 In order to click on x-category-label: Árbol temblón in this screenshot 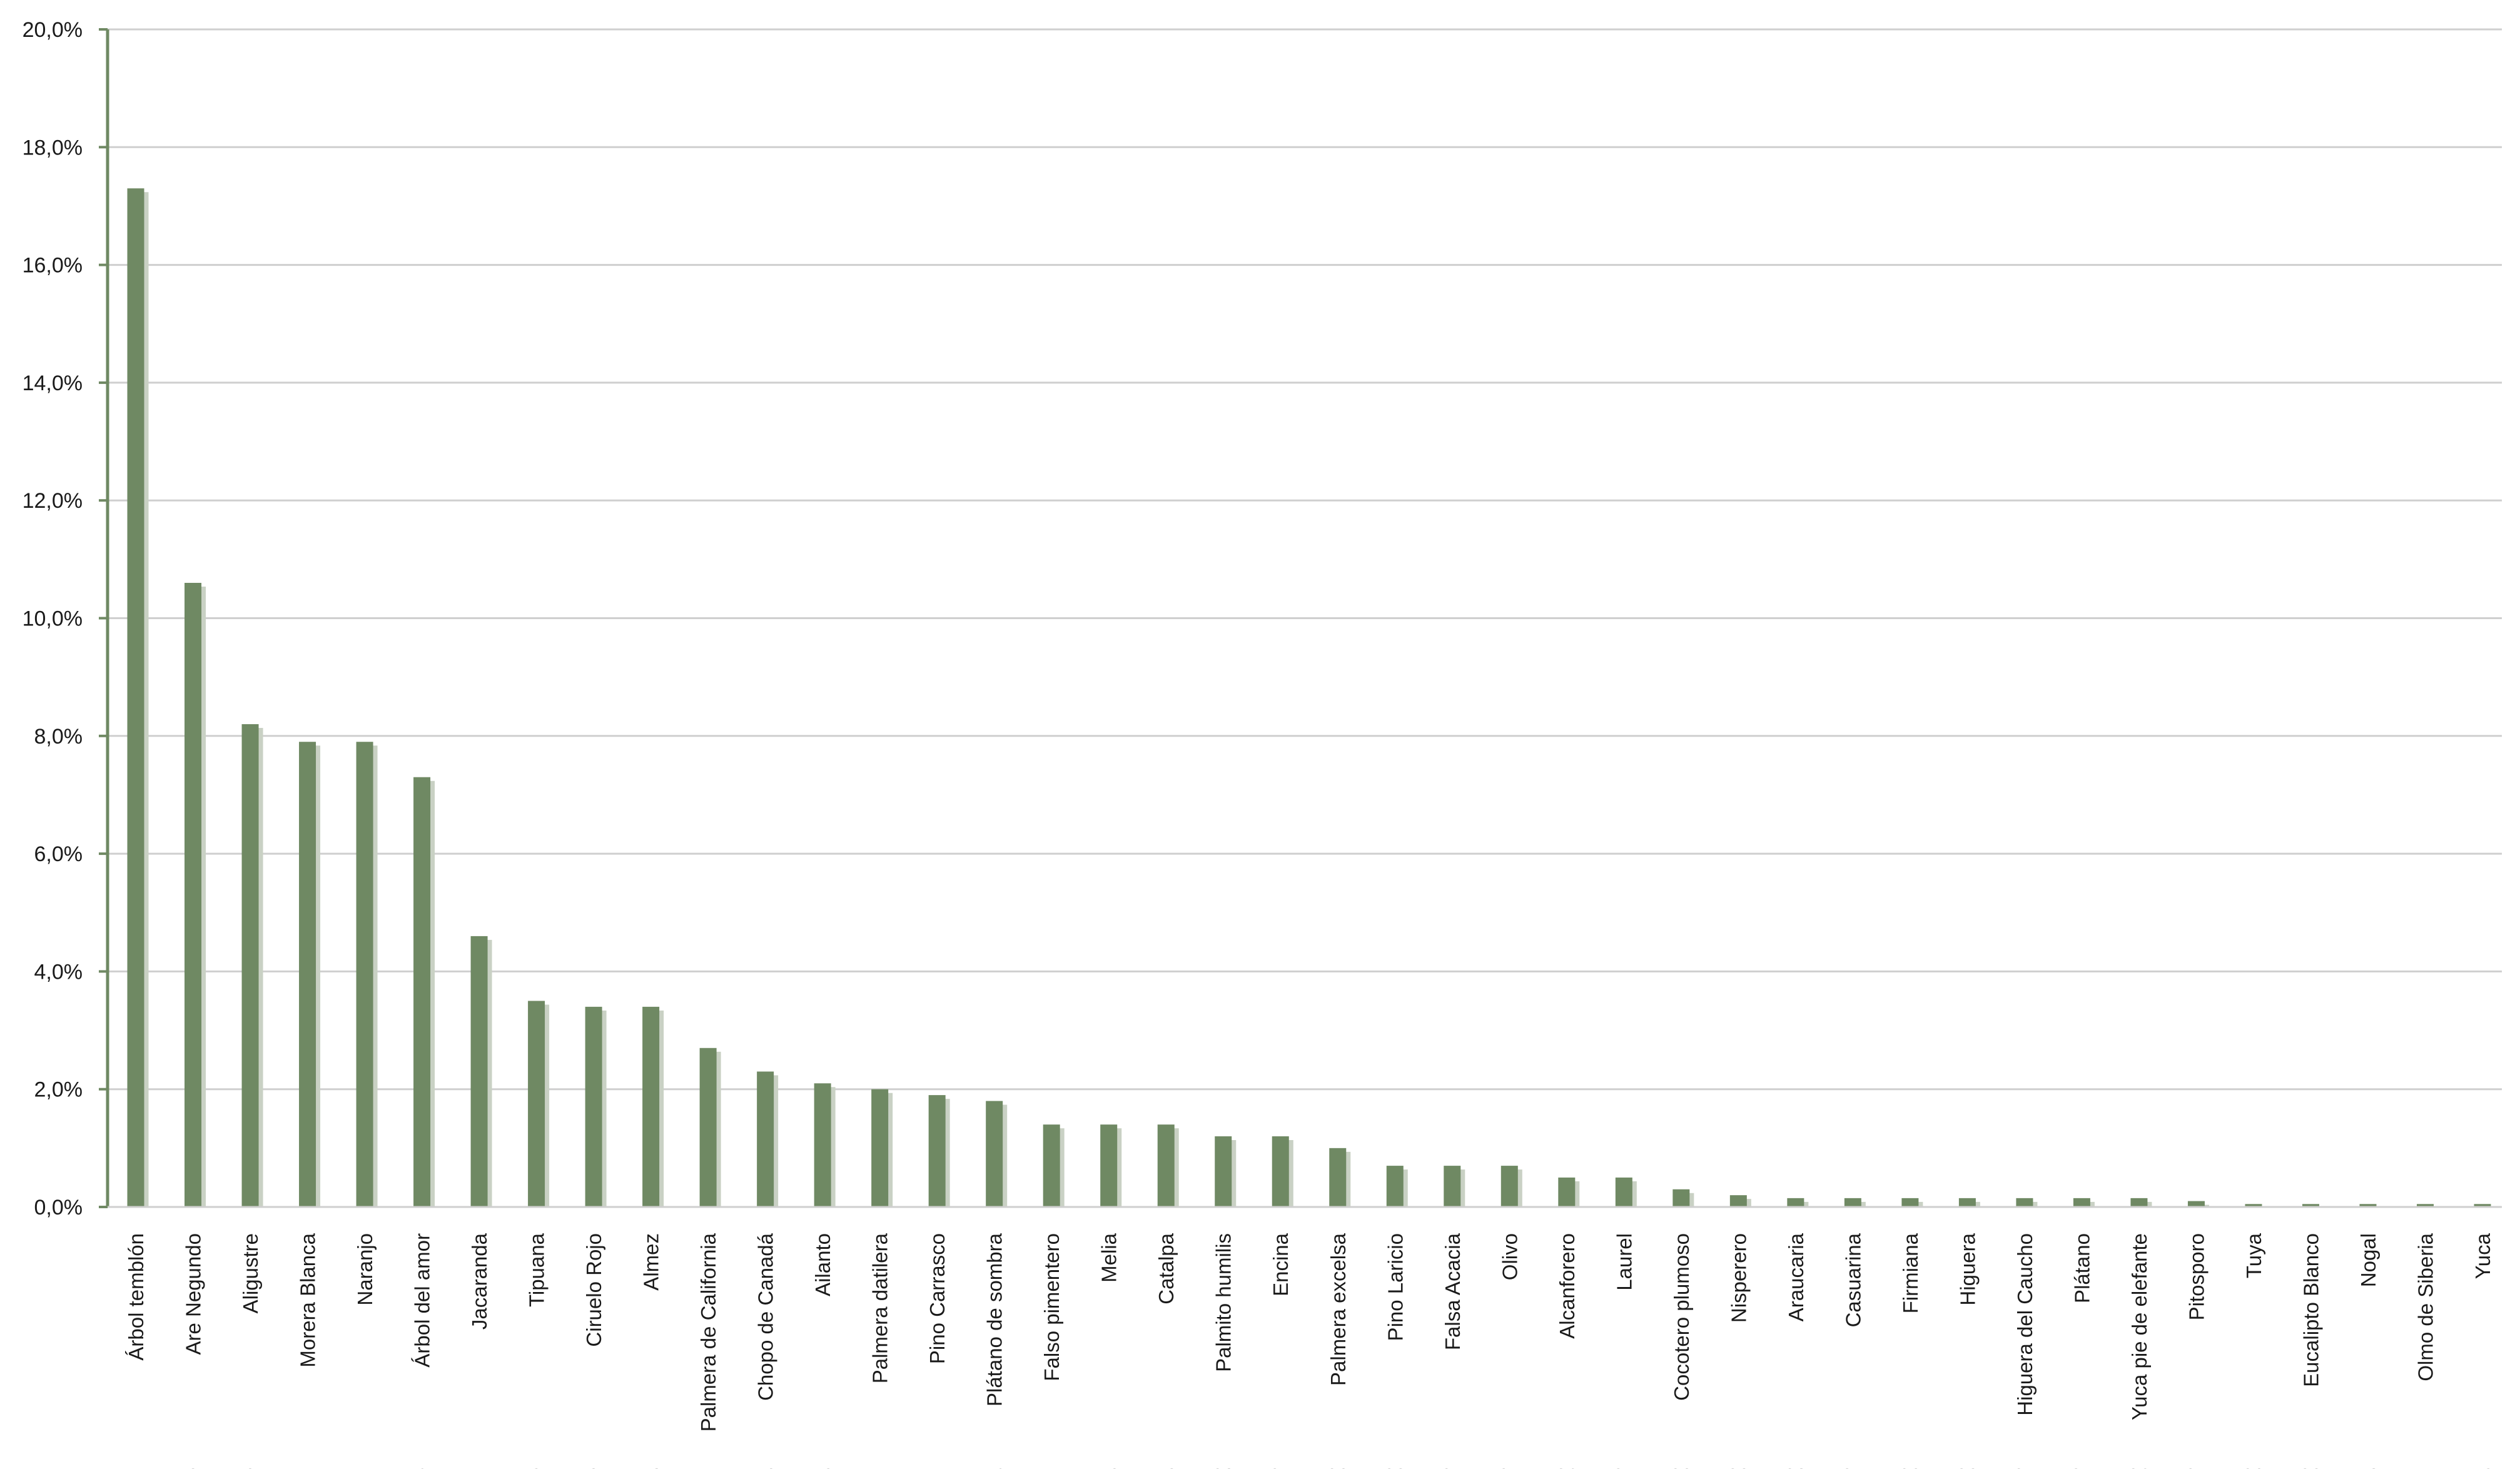, I will do `click(136, 1297)`.